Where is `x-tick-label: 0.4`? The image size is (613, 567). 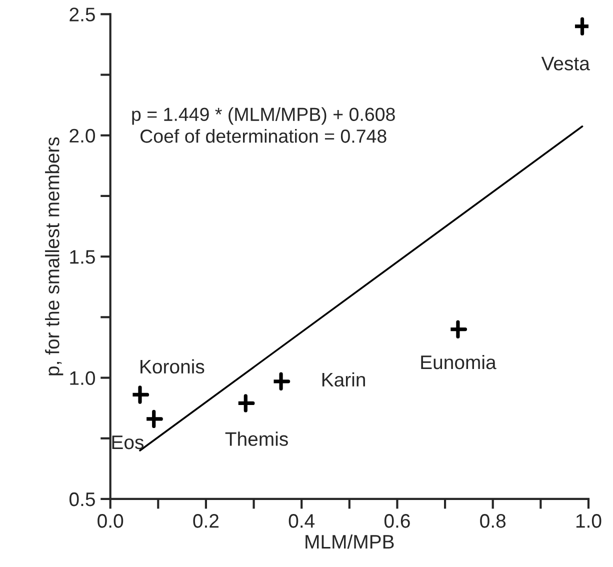 x-tick-label: 0.4 is located at coordinates (301, 521).